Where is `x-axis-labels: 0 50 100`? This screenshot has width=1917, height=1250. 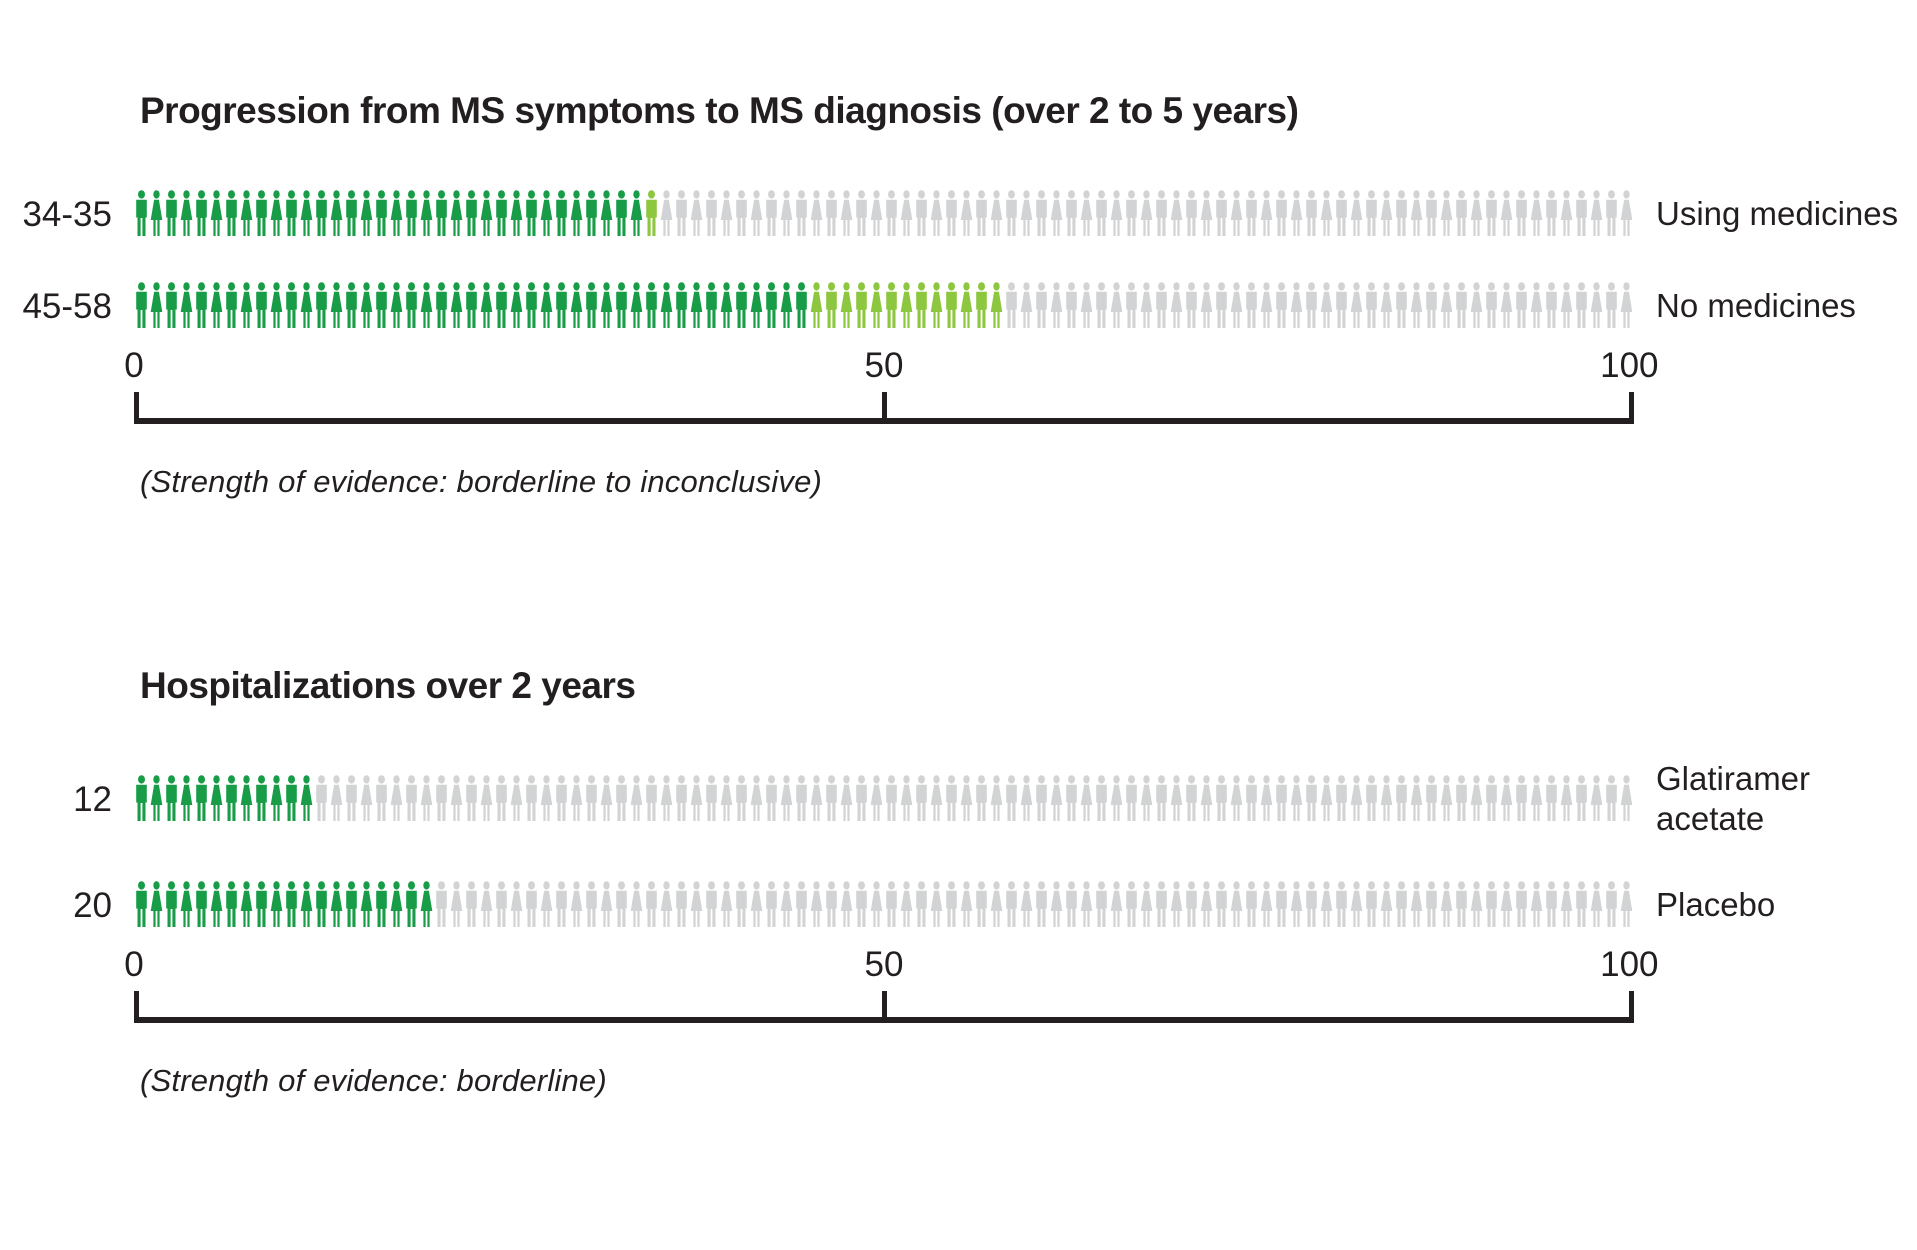 x-axis-labels: 0 50 100 is located at coordinates (891, 965).